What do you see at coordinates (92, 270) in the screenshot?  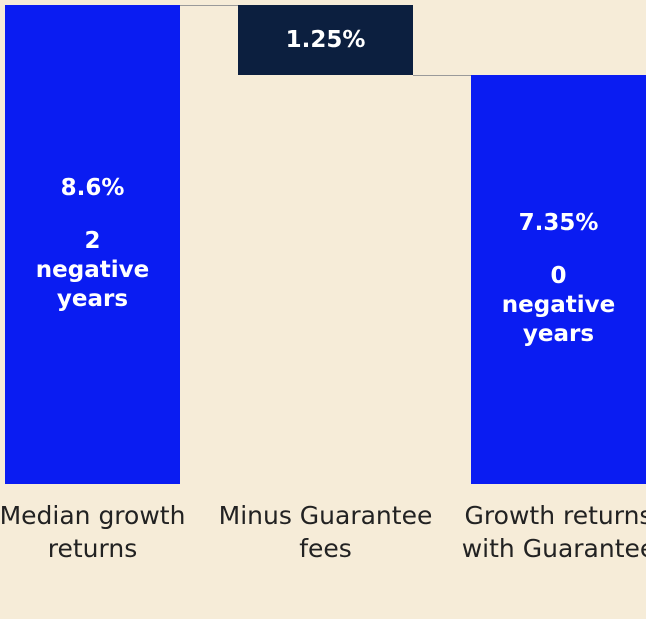 I see `bar-annotation: 2 negative years` at bounding box center [92, 270].